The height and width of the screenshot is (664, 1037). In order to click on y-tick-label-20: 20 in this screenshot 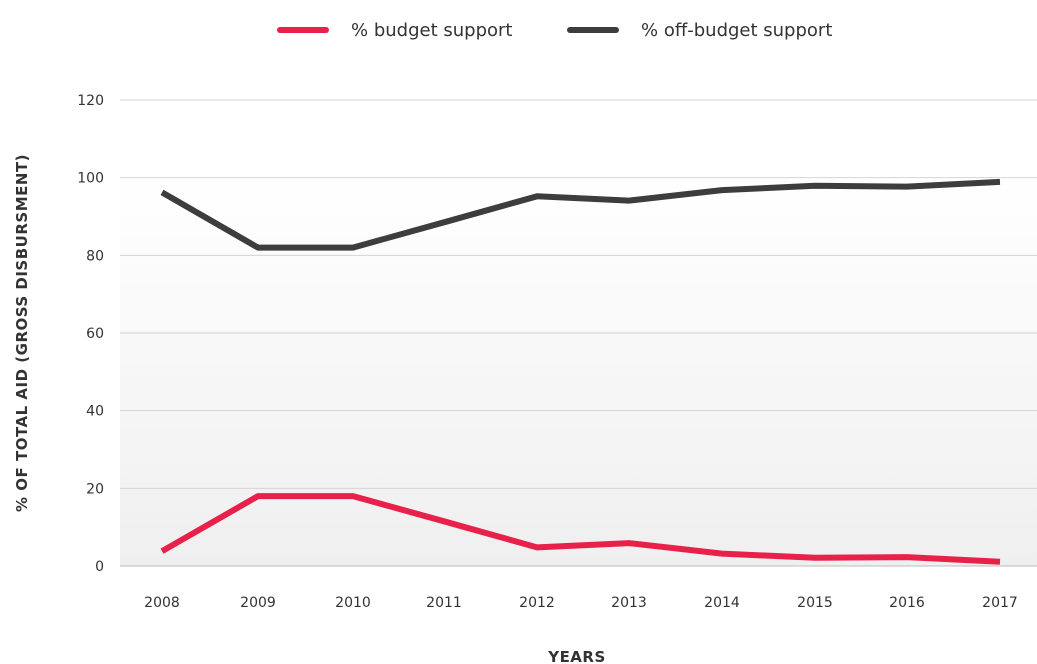, I will do `click(95, 489)`.